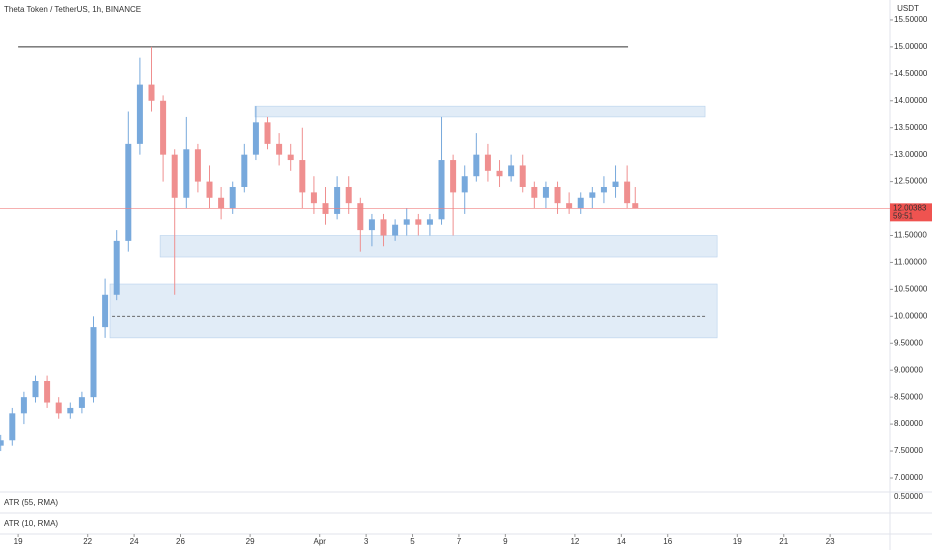 Image resolution: width=932 pixels, height=550 pixels. Describe the element at coordinates (31, 502) in the screenshot. I see `indicator-label: ATR (55, RMA)` at that location.